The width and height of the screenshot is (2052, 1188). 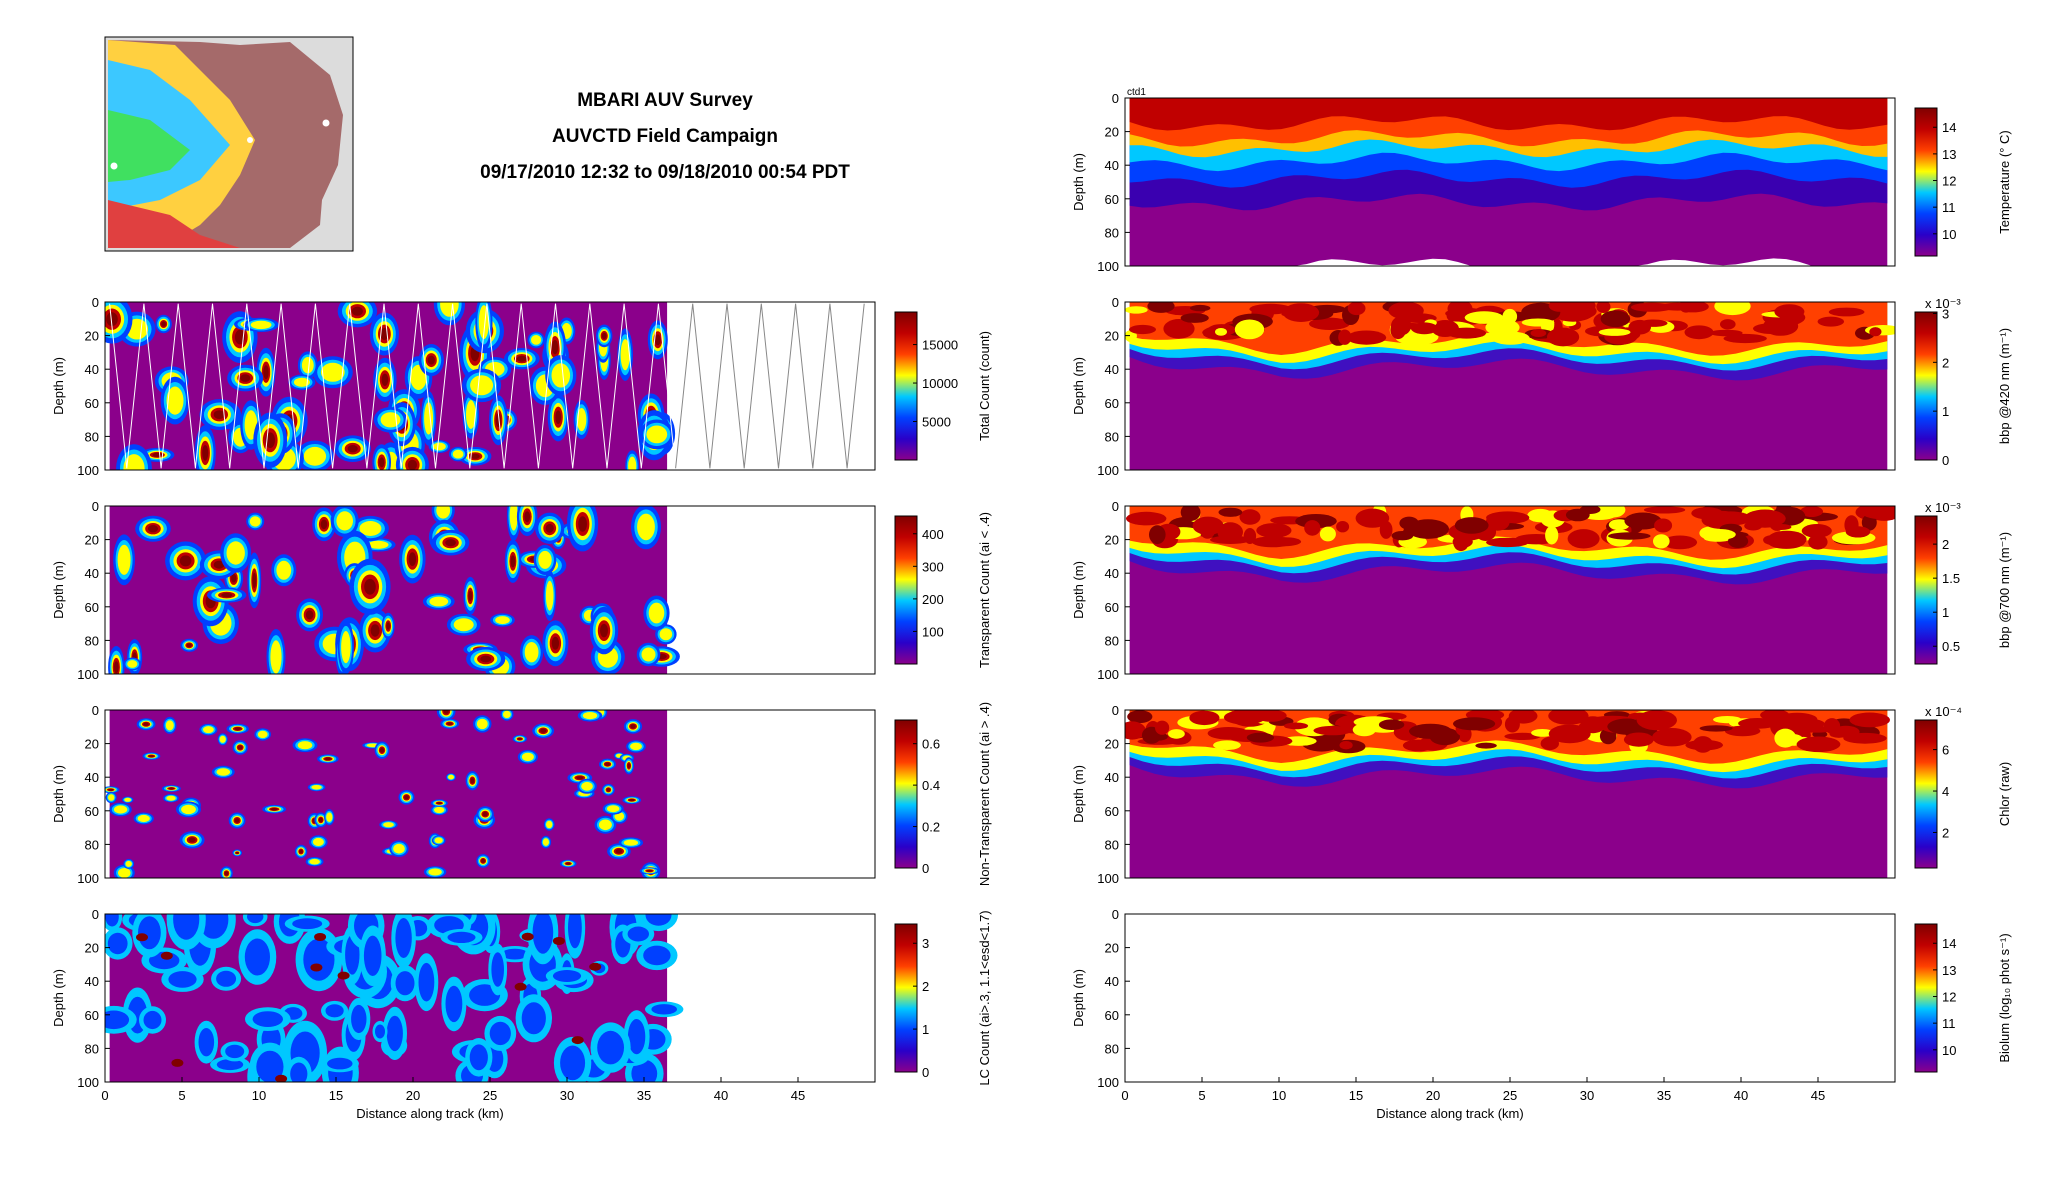 I want to click on title-line-1: MBARI AUV Survey, so click(x=665, y=100).